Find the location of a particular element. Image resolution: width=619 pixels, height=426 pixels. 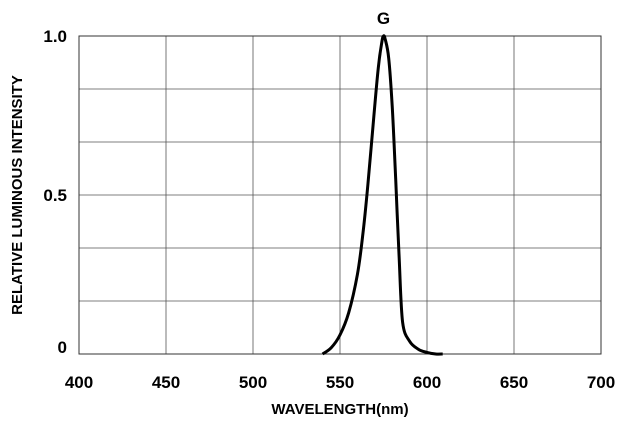

x-tick-label: 550 is located at coordinates (340, 382).